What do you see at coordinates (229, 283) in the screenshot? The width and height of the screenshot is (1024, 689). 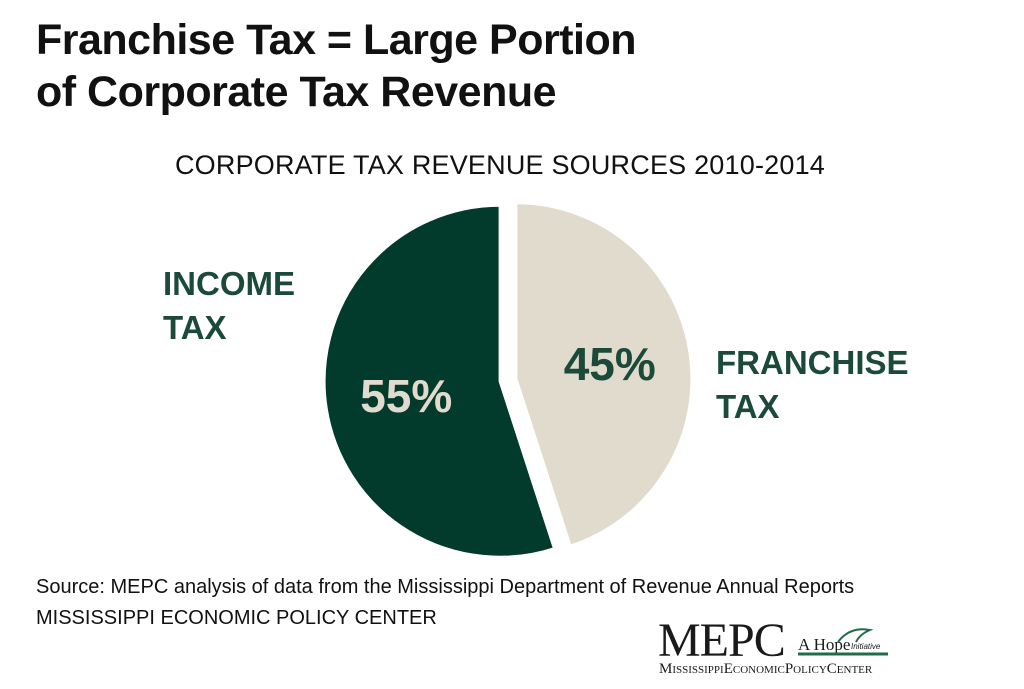 I see `income-tax-label-line-1: INCOME` at bounding box center [229, 283].